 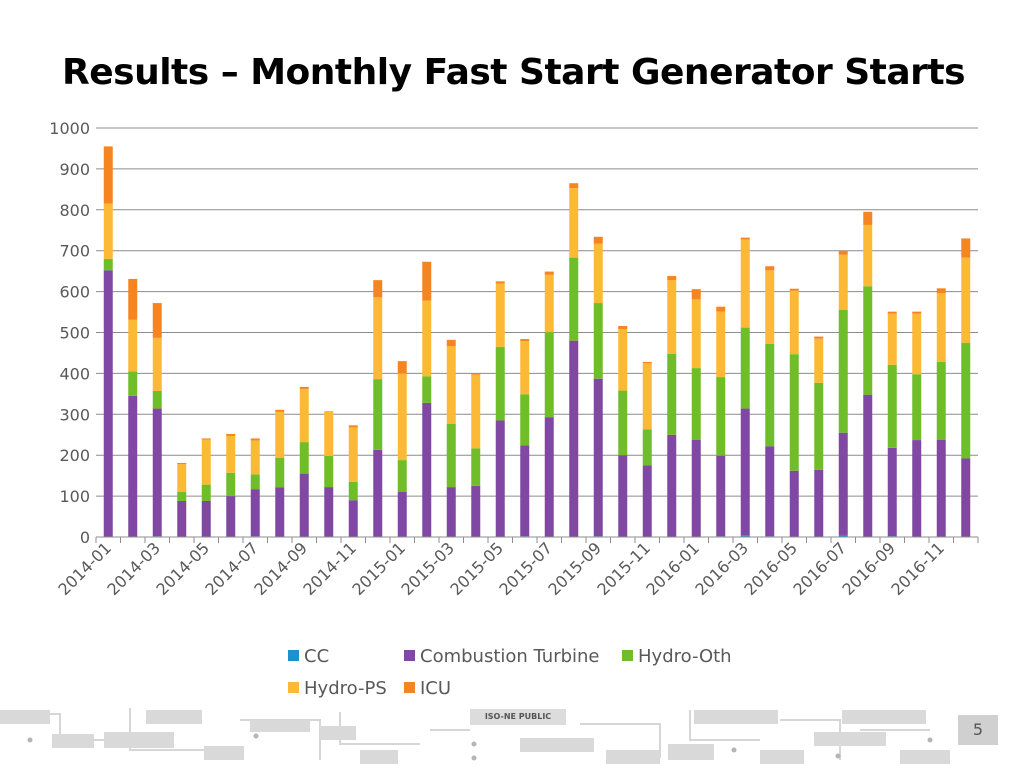 What do you see at coordinates (74, 414) in the screenshot?
I see `y-tick-label: 300` at bounding box center [74, 414].